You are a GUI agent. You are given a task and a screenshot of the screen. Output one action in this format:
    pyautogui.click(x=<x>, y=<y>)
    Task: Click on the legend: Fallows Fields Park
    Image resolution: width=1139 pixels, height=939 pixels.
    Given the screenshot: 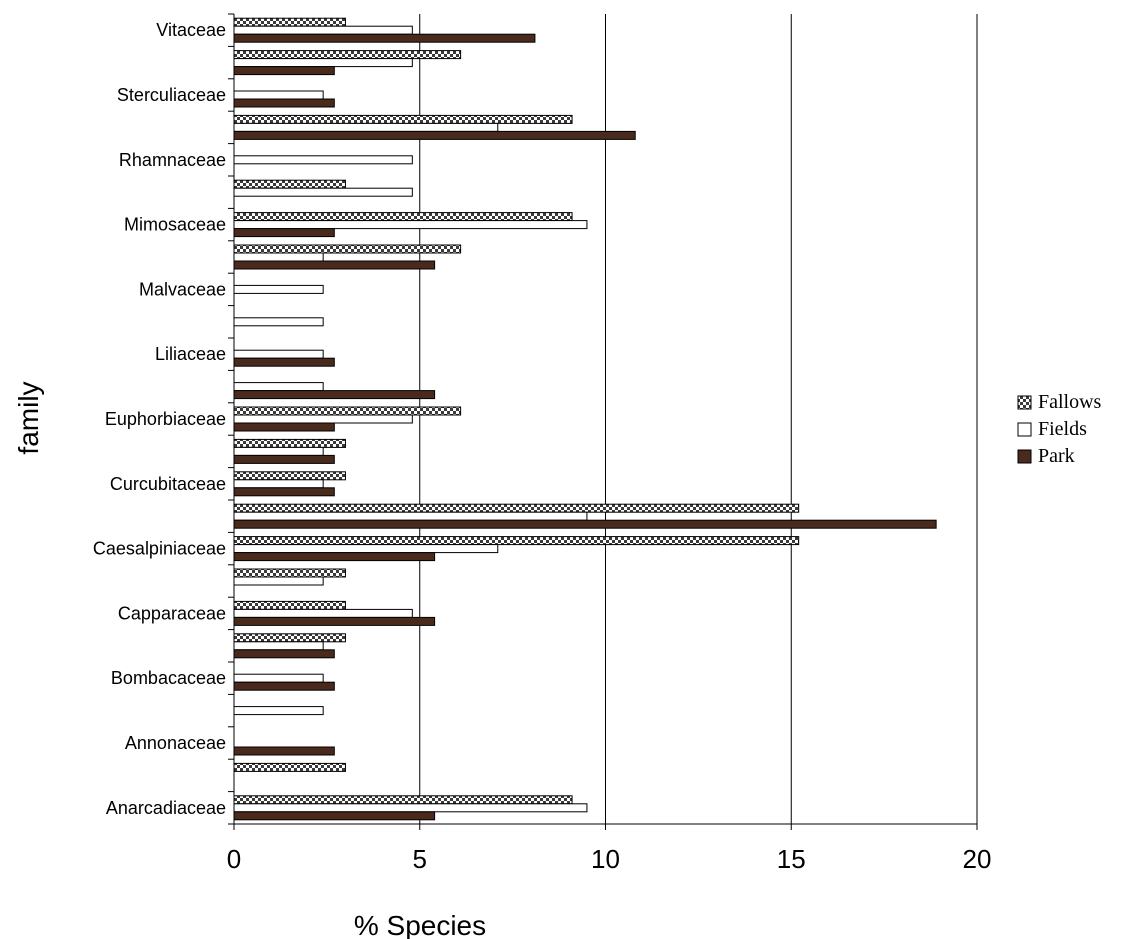 What is the action you would take?
    pyautogui.click(x=1059, y=429)
    